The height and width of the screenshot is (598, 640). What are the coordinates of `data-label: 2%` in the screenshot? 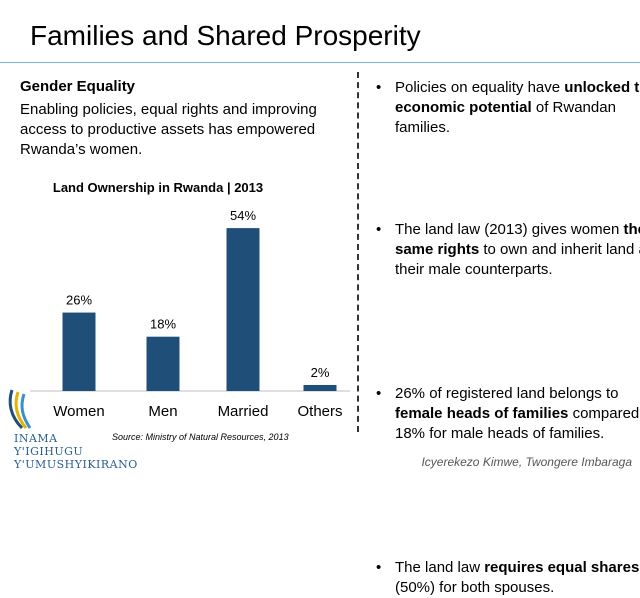 It's located at (320, 372).